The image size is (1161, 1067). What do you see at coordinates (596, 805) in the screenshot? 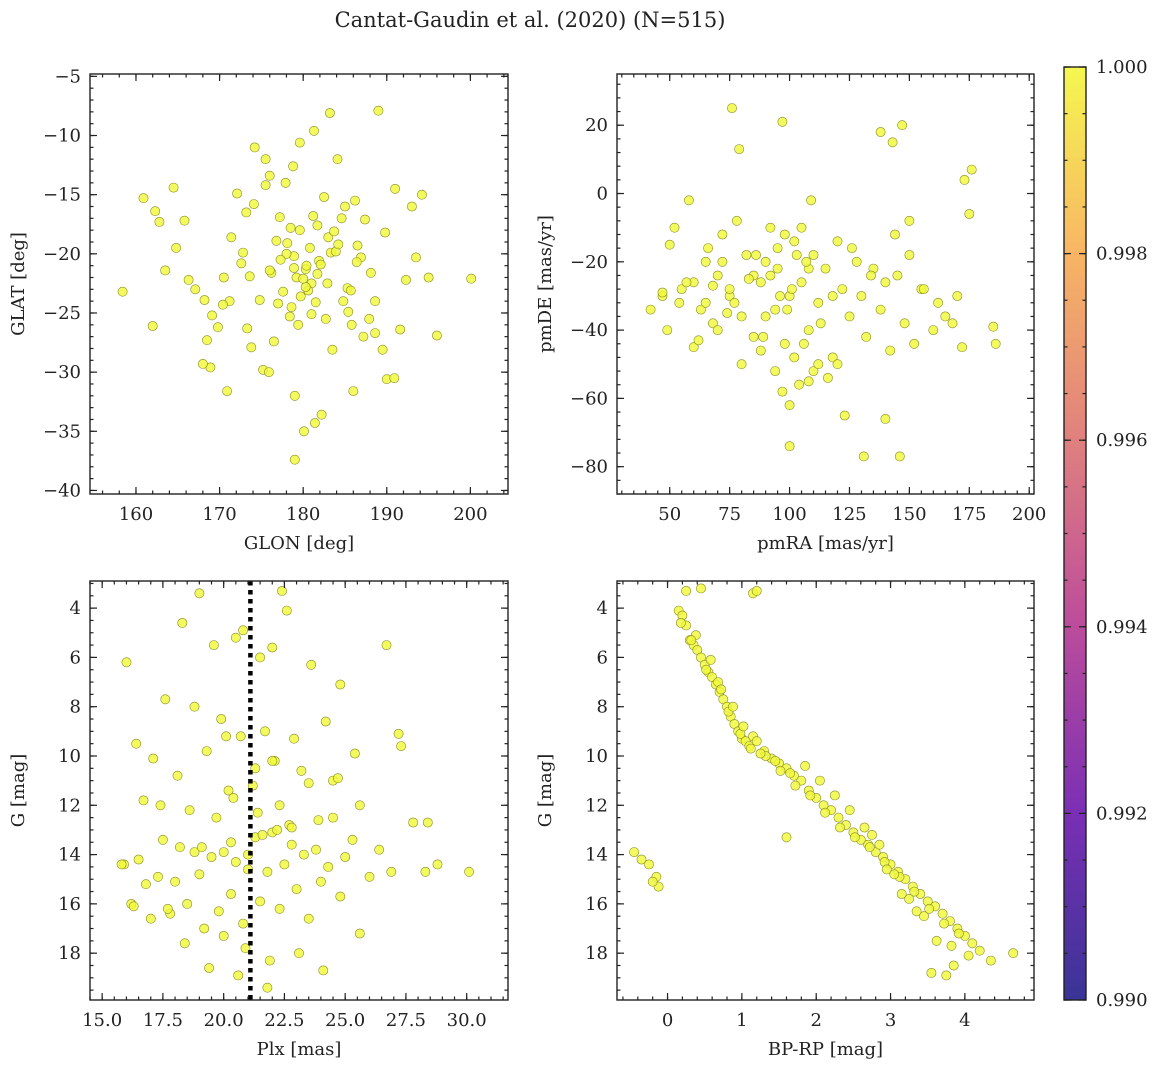
I see `y-tick-label: 12` at bounding box center [596, 805].